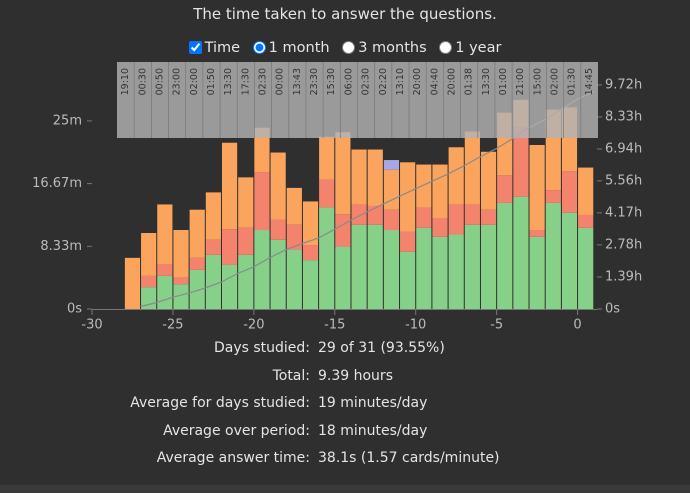 The image size is (690, 493). I want to click on label: 1 month, so click(299, 48).